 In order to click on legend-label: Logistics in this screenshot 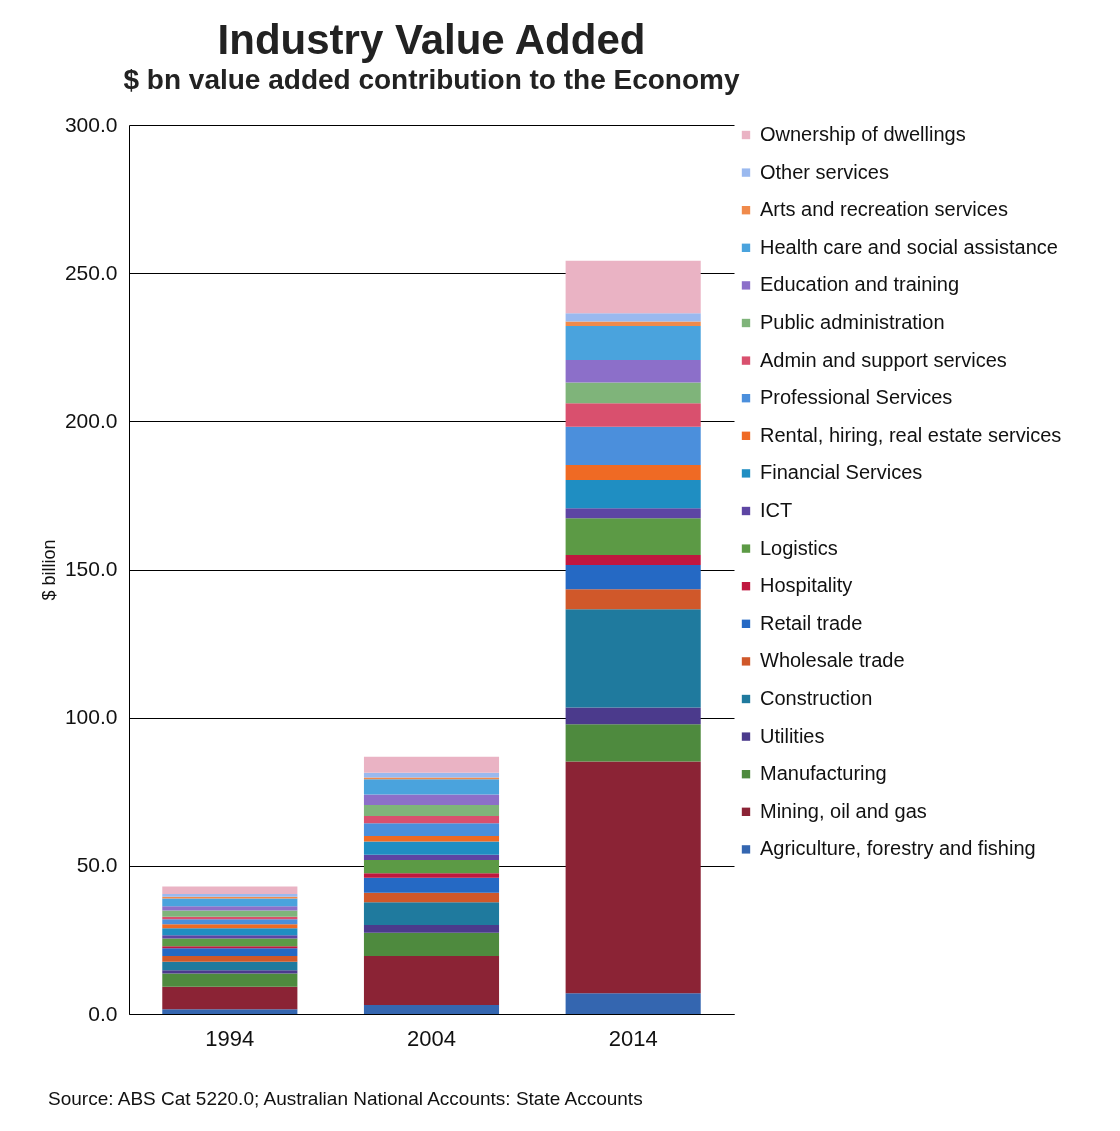, I will do `click(799, 547)`.